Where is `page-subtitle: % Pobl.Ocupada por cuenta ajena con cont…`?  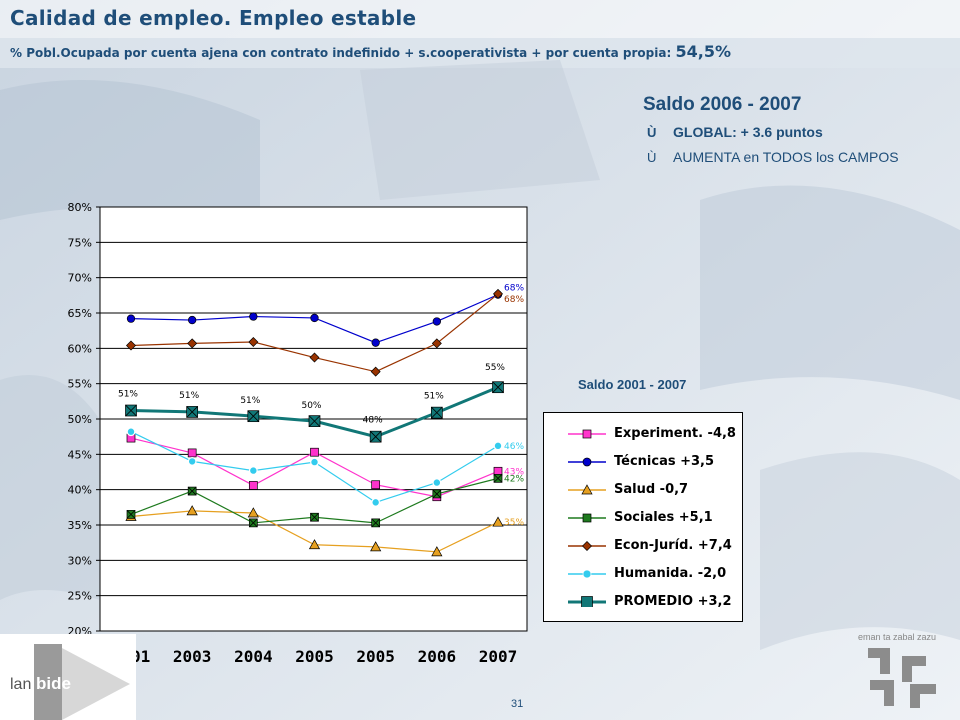
page-subtitle: % Pobl.Ocupada por cuenta ajena con cont… is located at coordinates (370, 51).